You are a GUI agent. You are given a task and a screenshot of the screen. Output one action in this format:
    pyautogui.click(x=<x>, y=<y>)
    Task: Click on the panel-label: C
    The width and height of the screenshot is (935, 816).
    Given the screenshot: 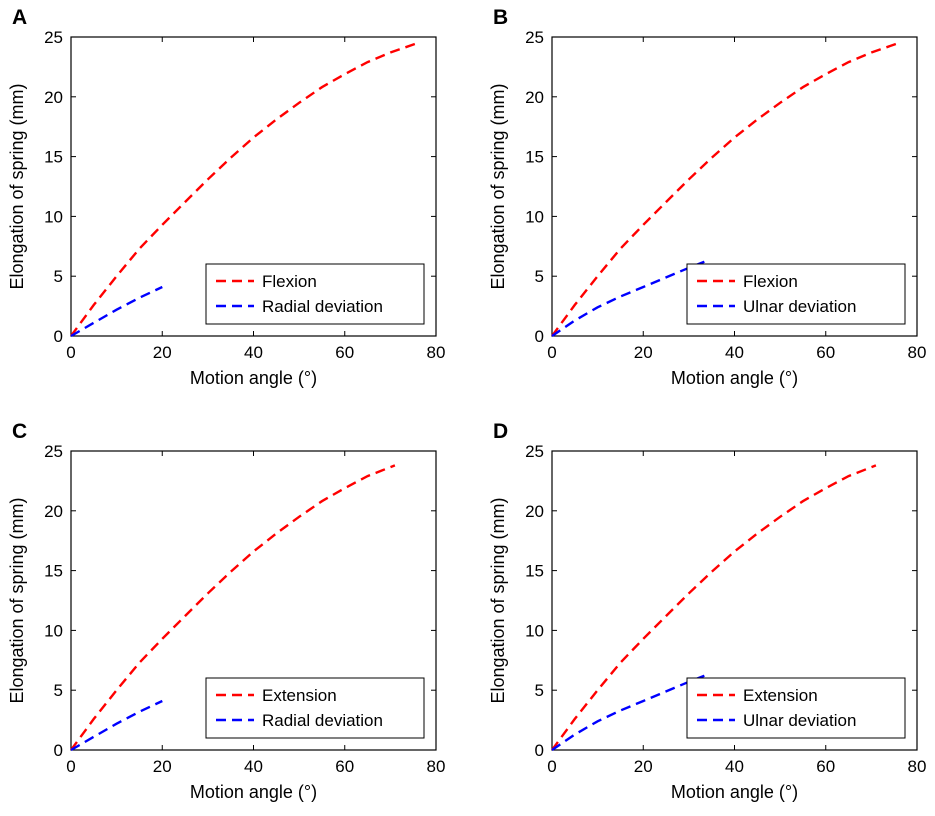 What is the action you would take?
    pyautogui.click(x=19, y=431)
    